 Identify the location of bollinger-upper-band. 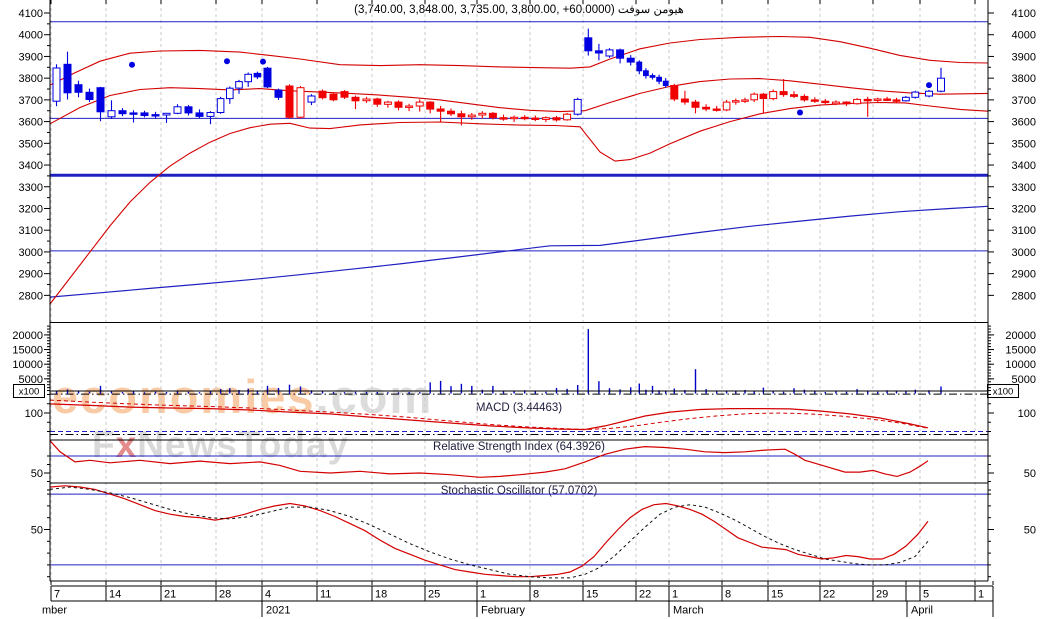
(519, 60).